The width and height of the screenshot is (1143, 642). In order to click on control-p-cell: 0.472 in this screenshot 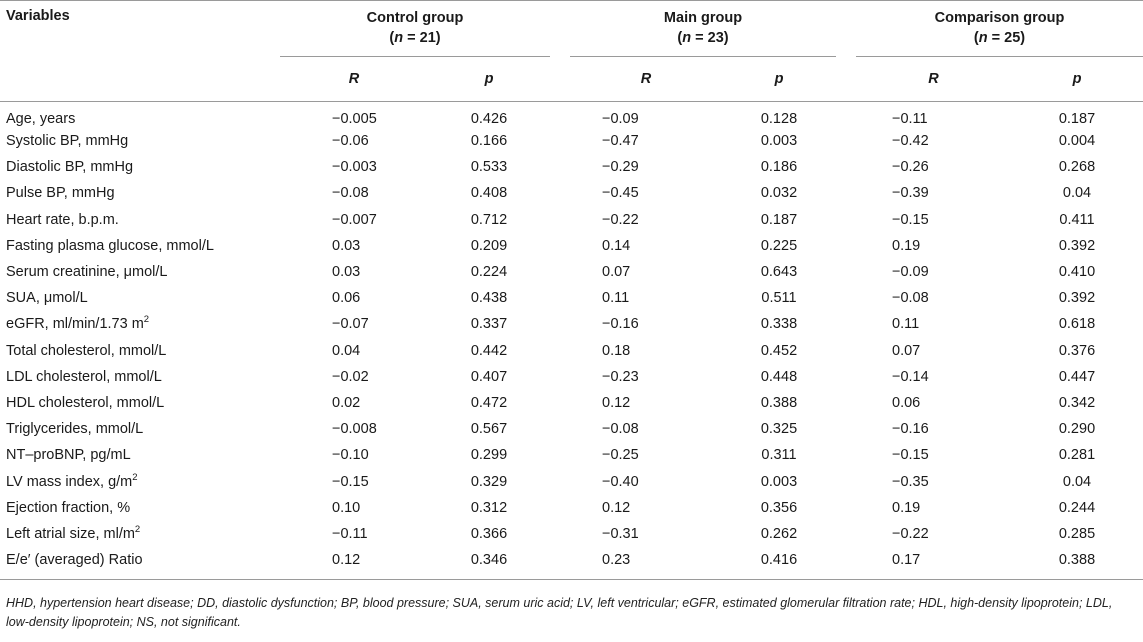, I will do `click(489, 402)`.